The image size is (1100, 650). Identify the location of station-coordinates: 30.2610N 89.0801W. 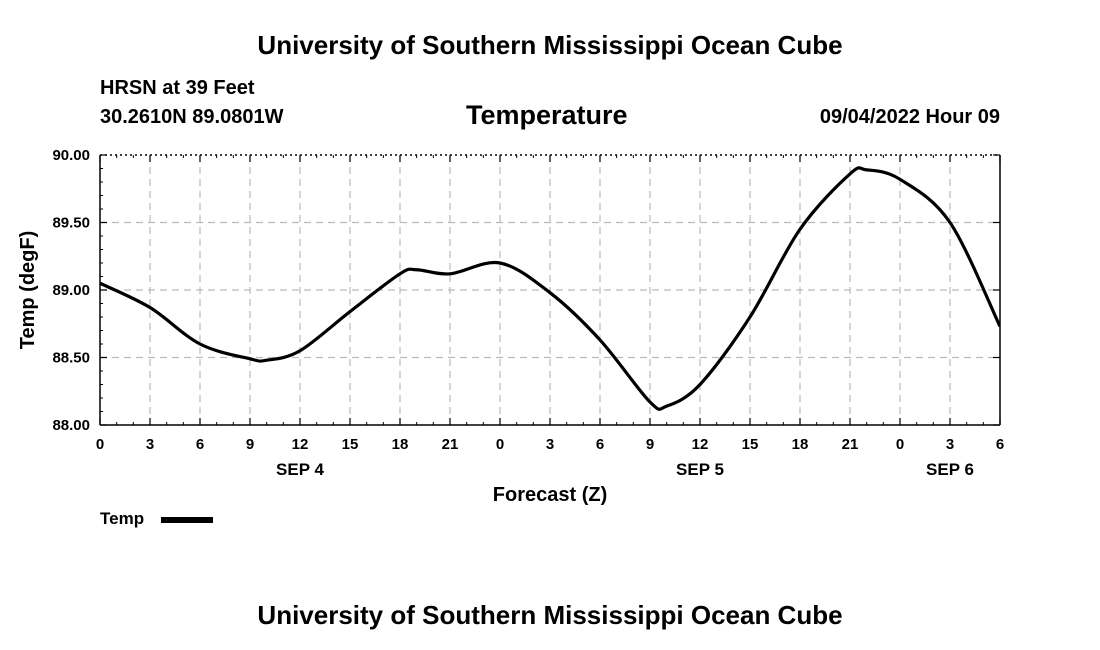
(192, 117).